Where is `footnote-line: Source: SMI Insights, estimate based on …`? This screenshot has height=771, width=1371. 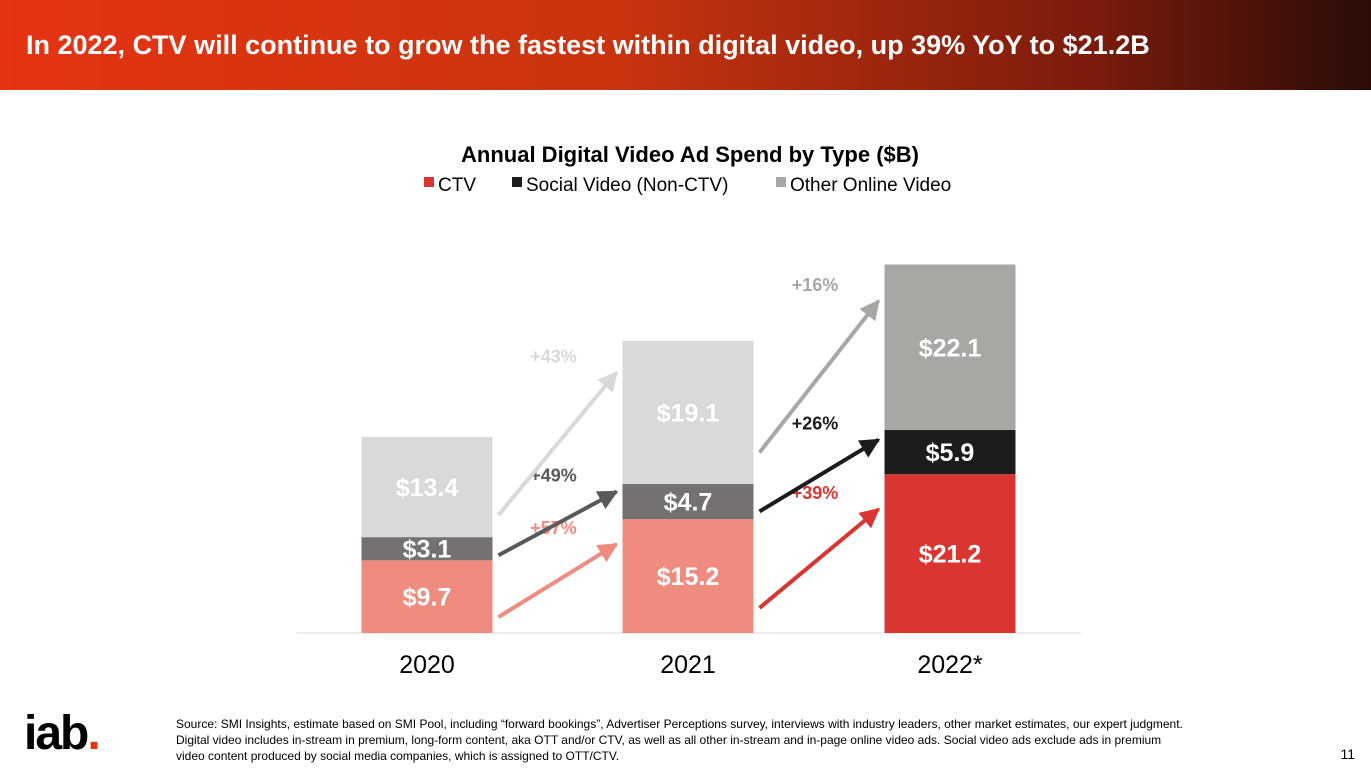 footnote-line: Source: SMI Insights, estimate based on … is located at coordinates (679, 724).